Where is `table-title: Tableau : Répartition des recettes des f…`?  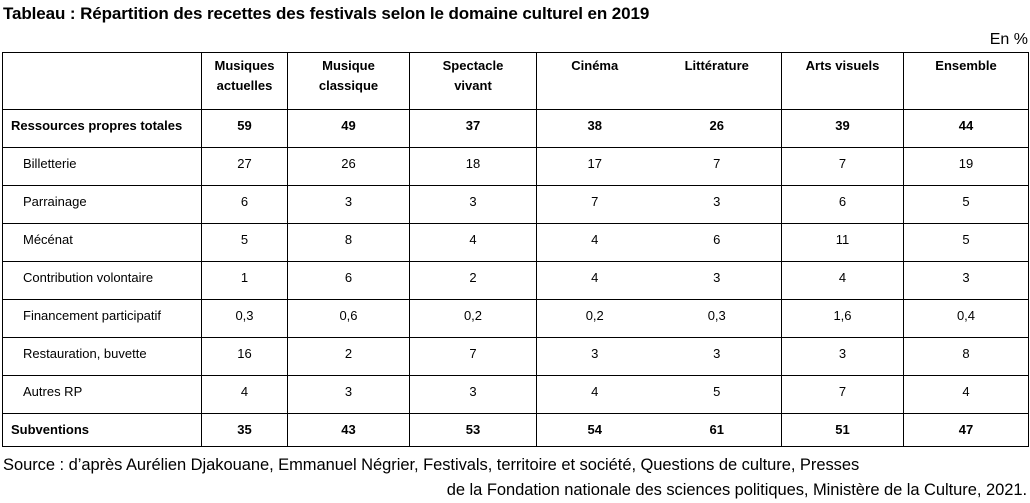
table-title: Tableau : Répartition des recettes des f… is located at coordinates (326, 13).